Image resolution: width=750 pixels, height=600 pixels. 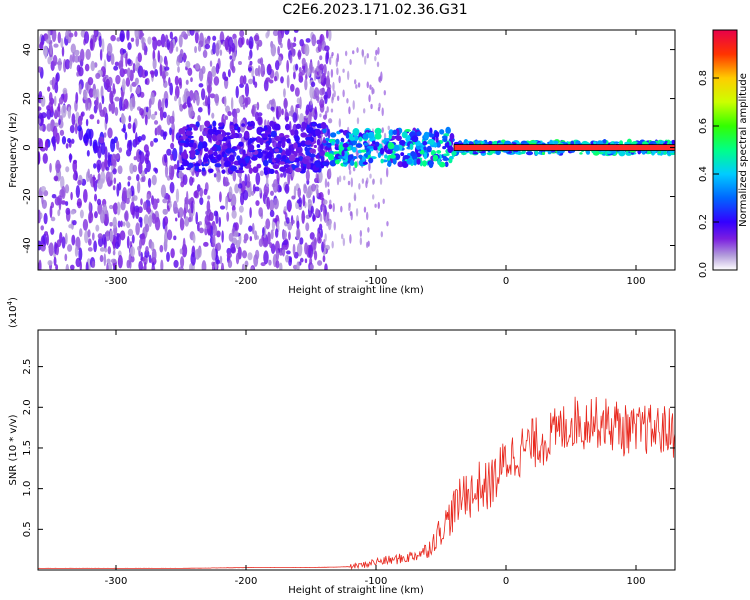 I want to click on snr-y-scale-label: (x10, so click(x=13, y=316).